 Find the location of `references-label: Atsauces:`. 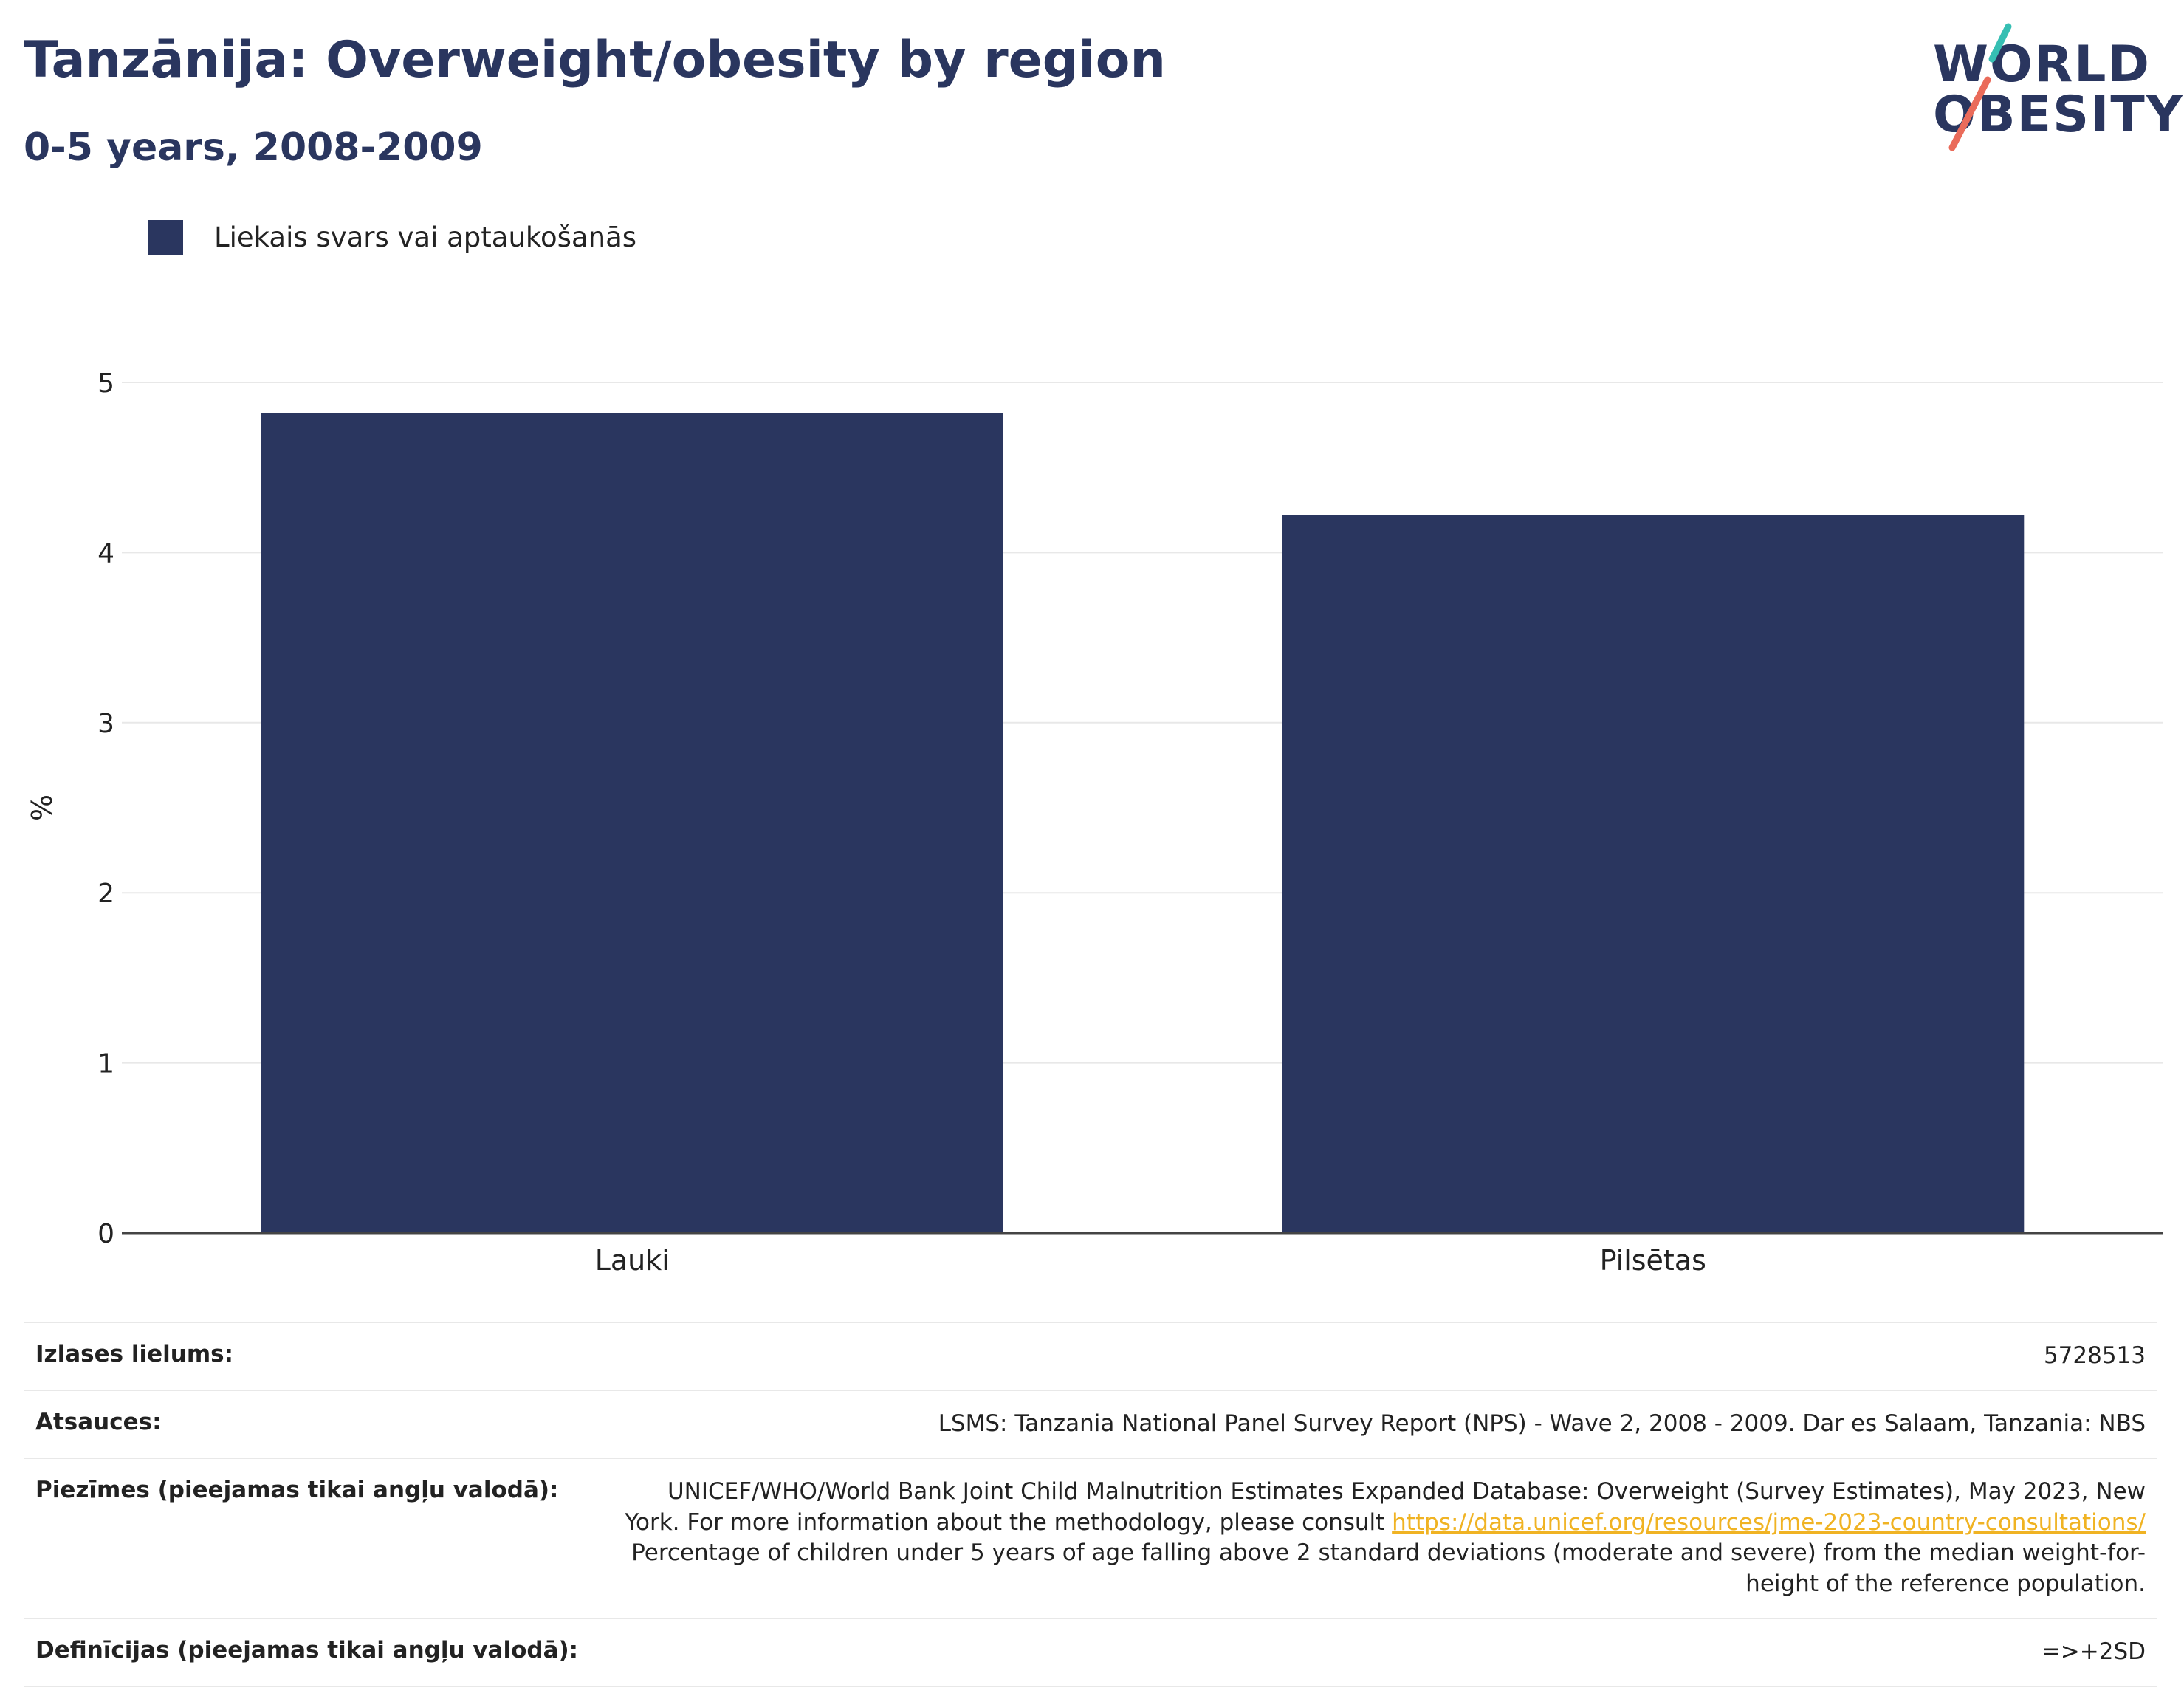

references-label: Atsauces: is located at coordinates (99, 1421).